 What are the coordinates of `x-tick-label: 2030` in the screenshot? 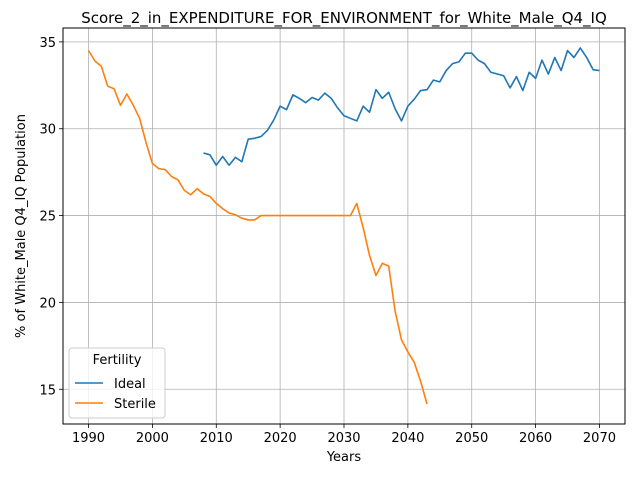 It's located at (343, 438).